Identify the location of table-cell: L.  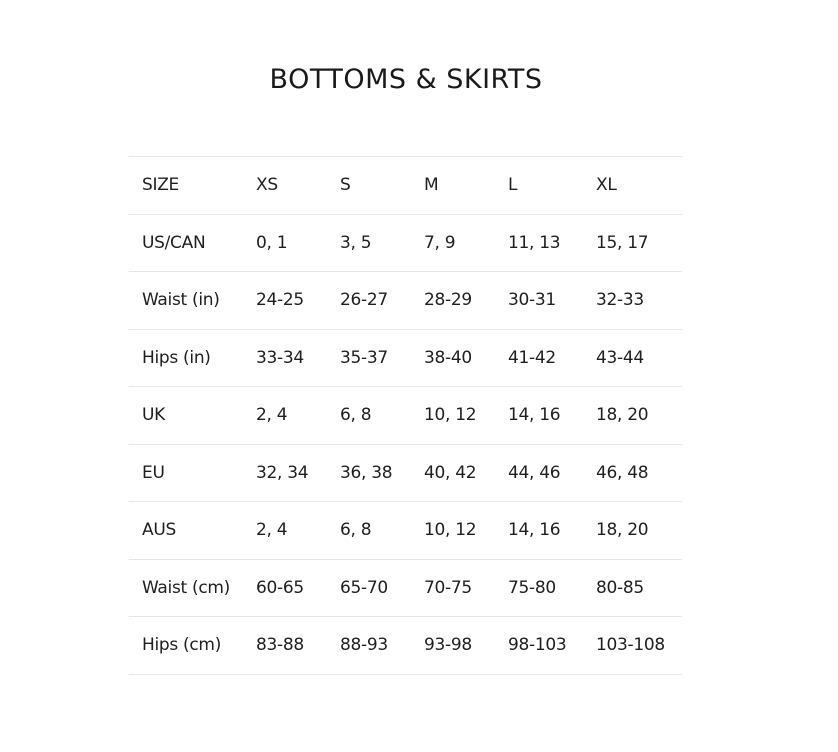
(539, 185).